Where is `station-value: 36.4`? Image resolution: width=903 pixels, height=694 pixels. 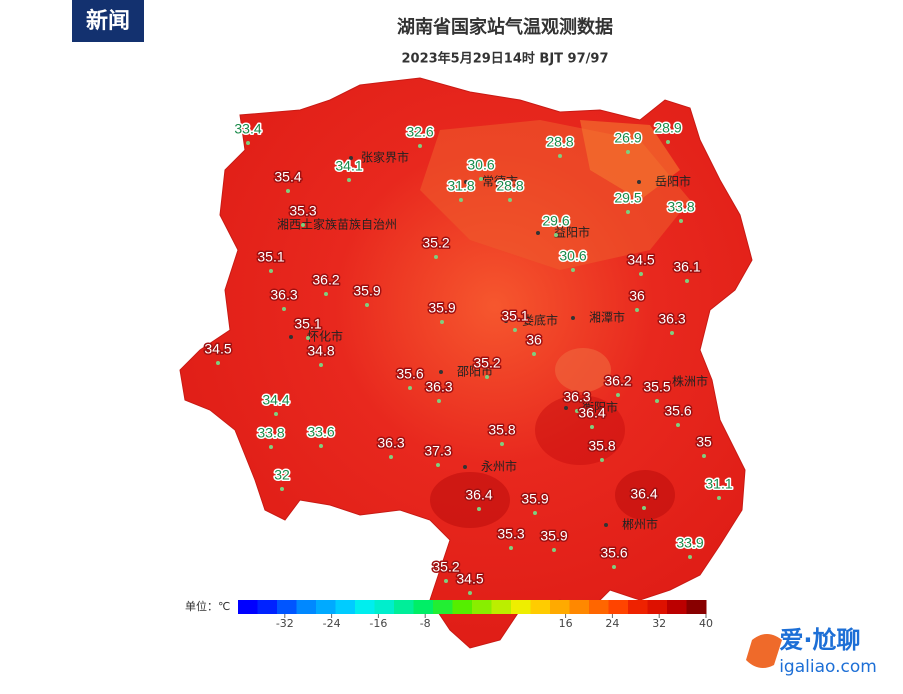 station-value: 36.4 is located at coordinates (591, 413).